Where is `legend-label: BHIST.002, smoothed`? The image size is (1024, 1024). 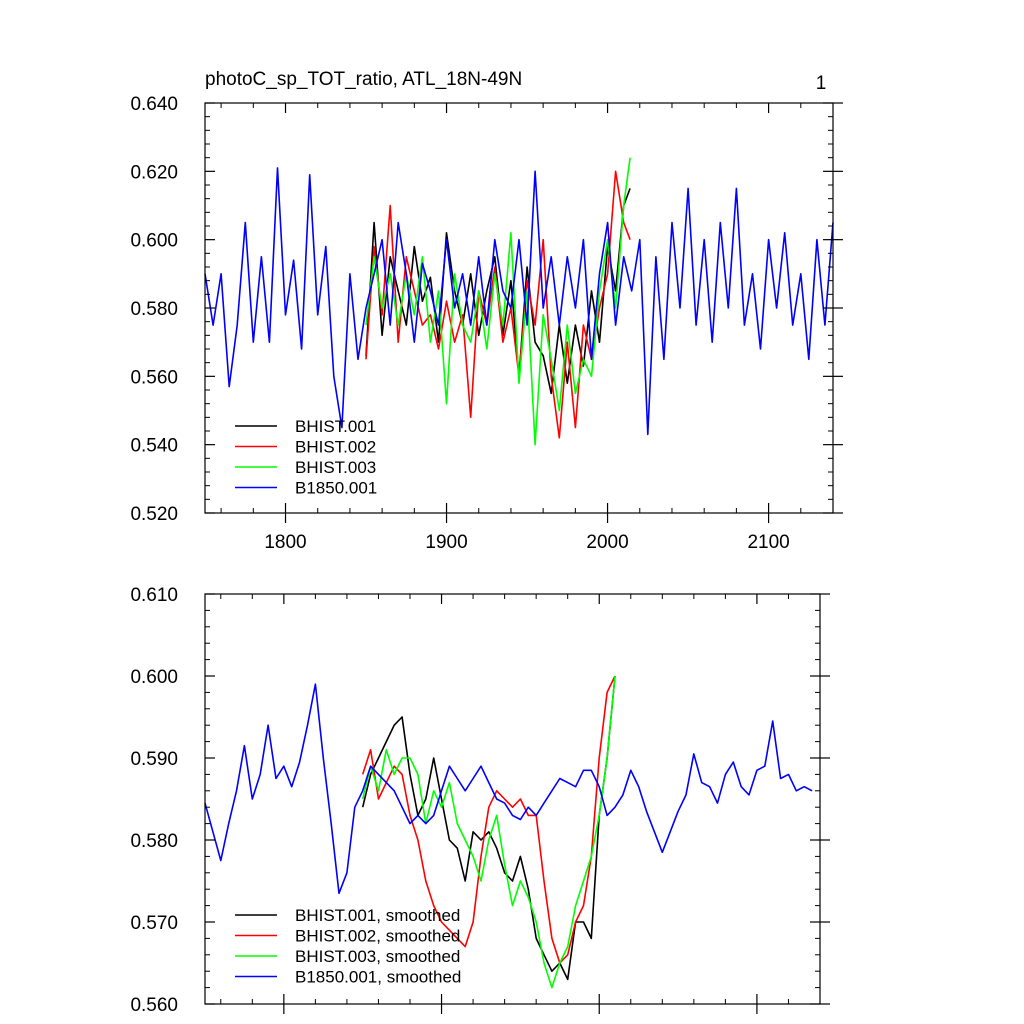
legend-label: BHIST.002, smoothed is located at coordinates (377, 936).